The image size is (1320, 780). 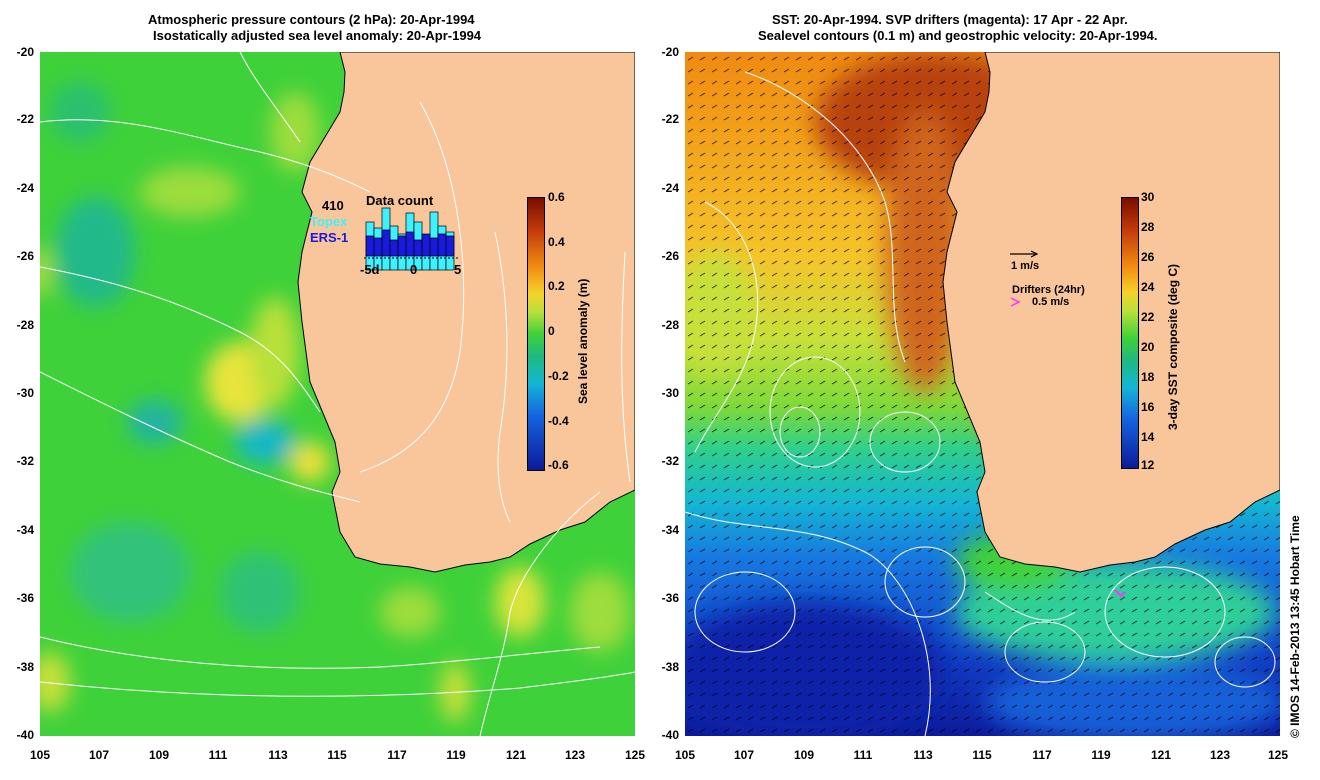 I want to click on right-y-tick: -28, so click(x=670, y=325).